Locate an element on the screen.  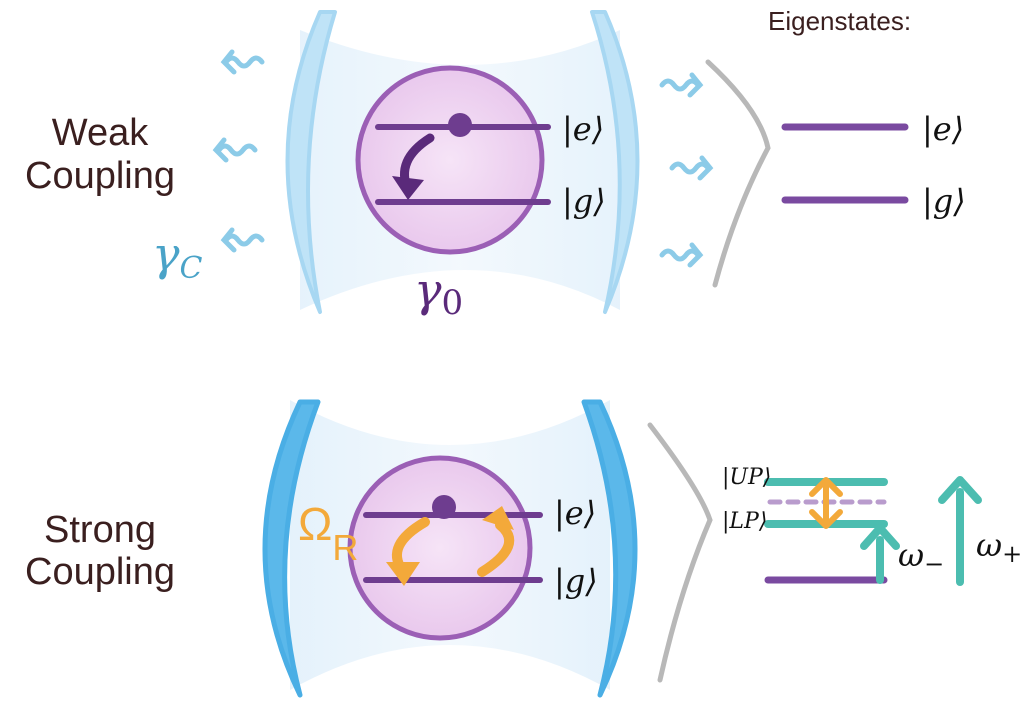
weak-right-photons is located at coordinates (686, 170).